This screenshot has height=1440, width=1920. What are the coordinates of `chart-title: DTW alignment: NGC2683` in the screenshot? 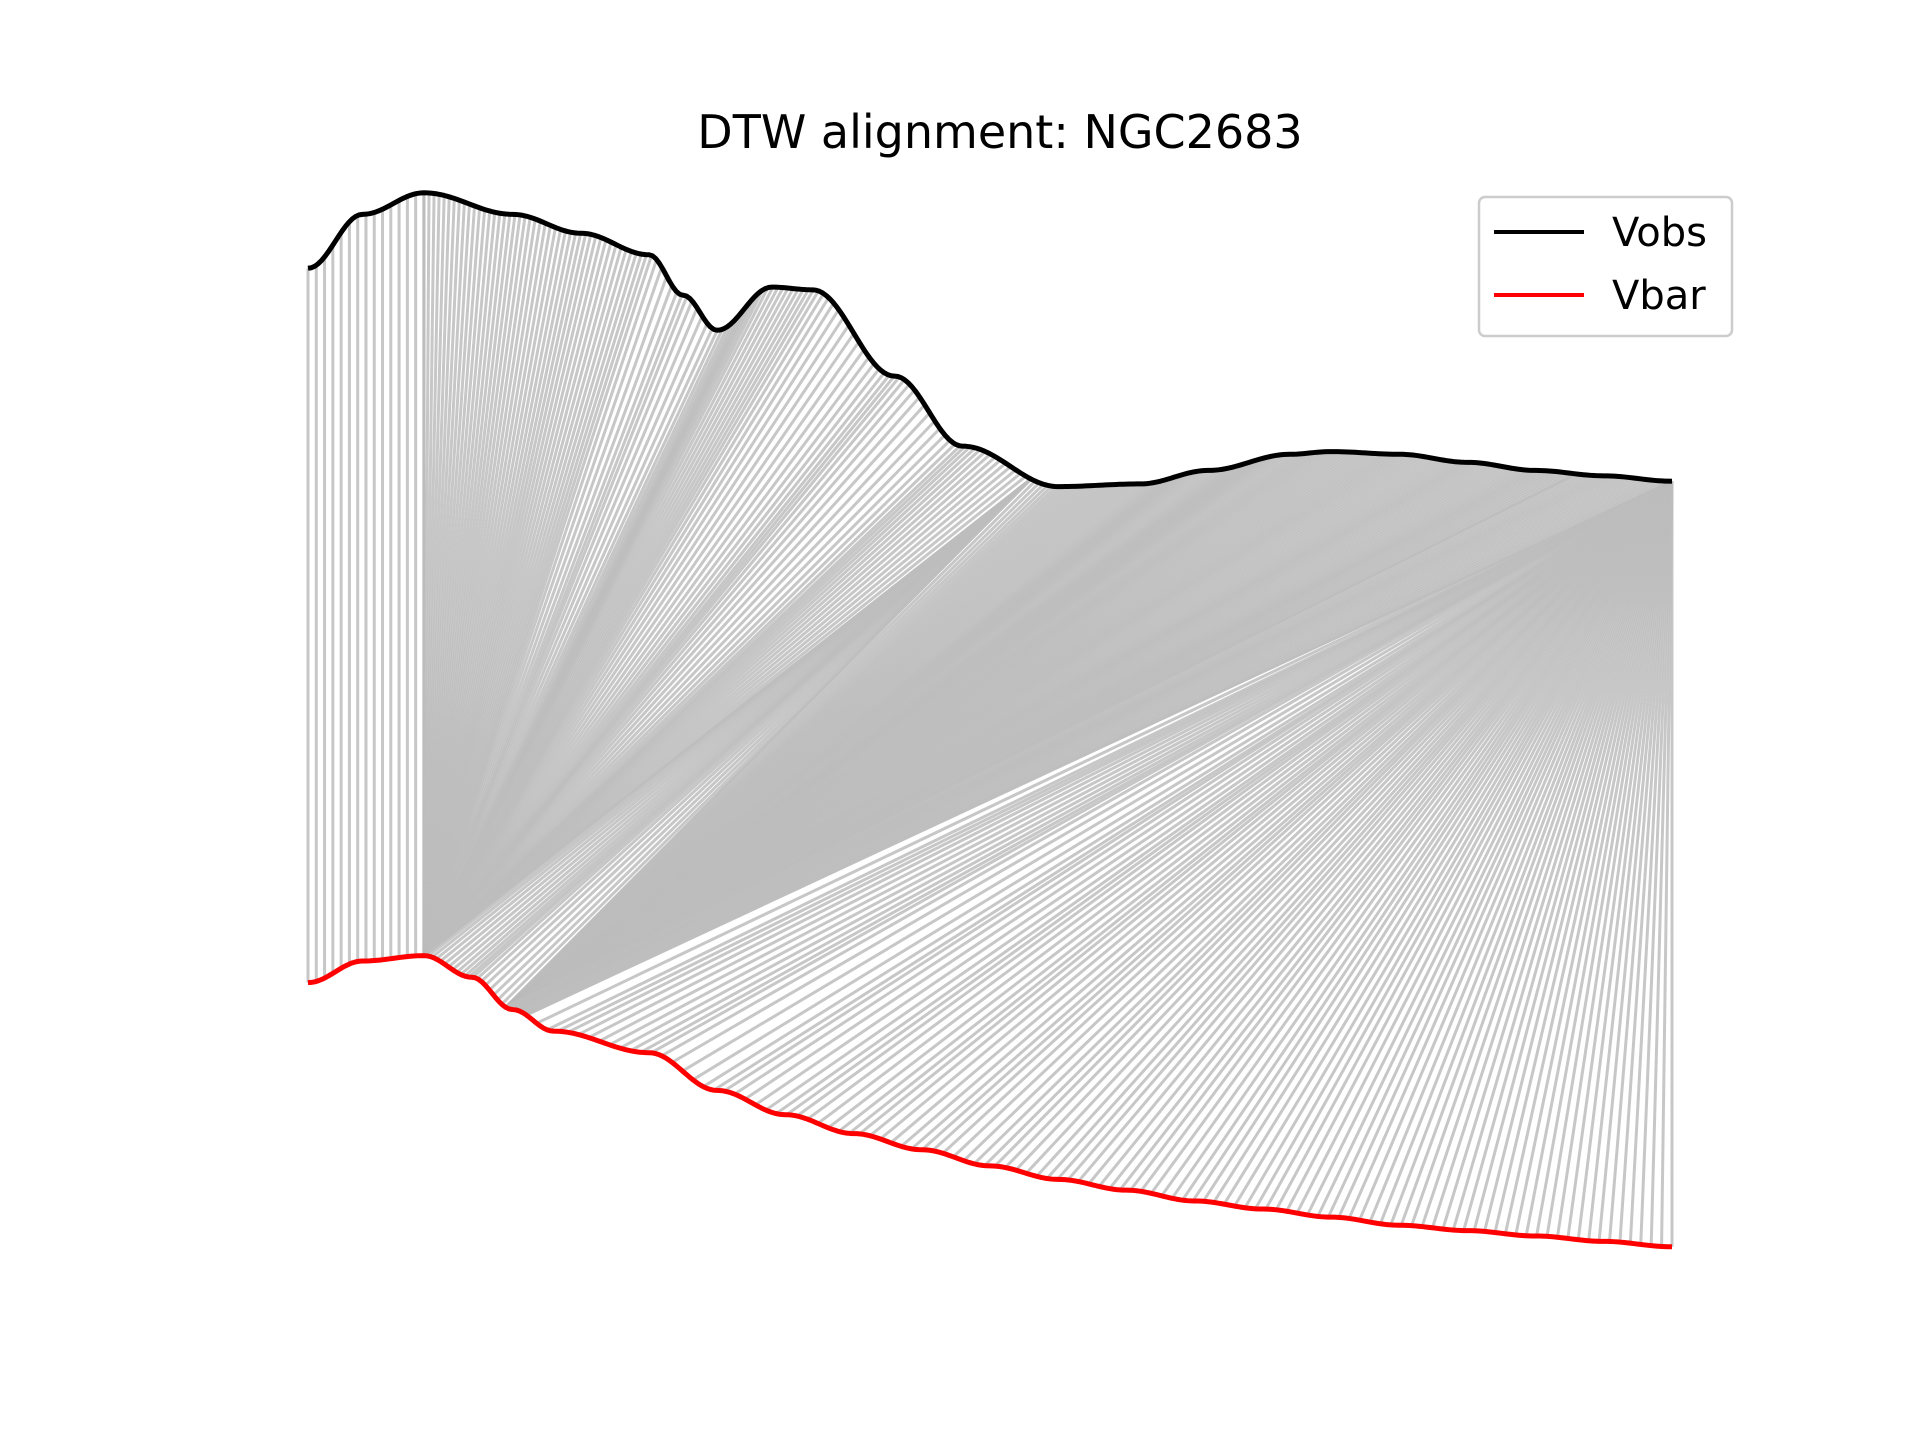 It's located at (999, 132).